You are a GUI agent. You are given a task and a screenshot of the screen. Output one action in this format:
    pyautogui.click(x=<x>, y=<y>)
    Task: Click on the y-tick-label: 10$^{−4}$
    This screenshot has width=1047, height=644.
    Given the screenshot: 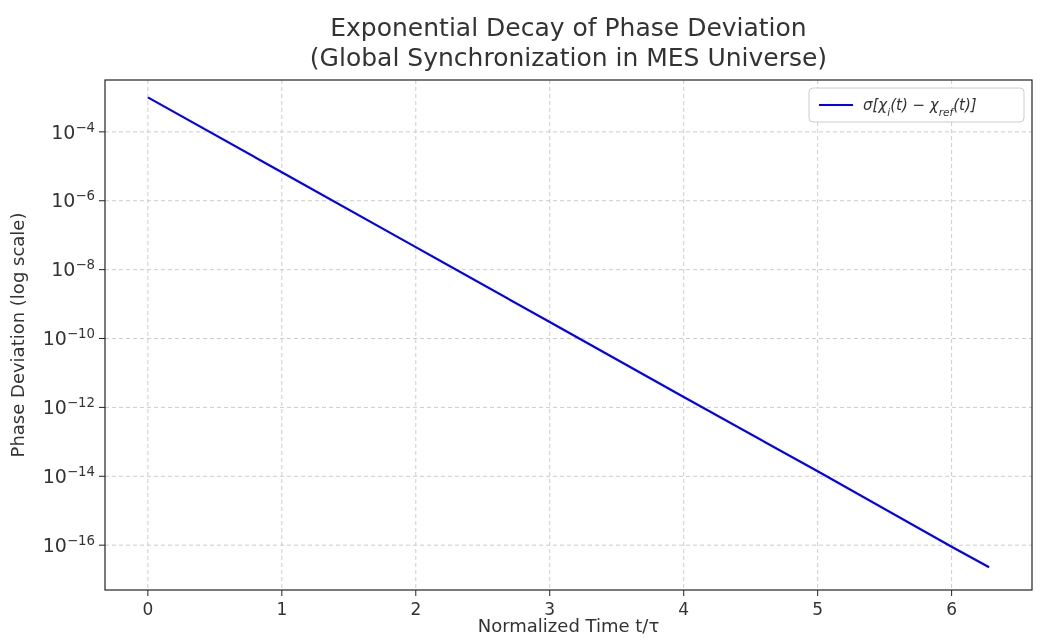 What is the action you would take?
    pyautogui.click(x=73, y=131)
    